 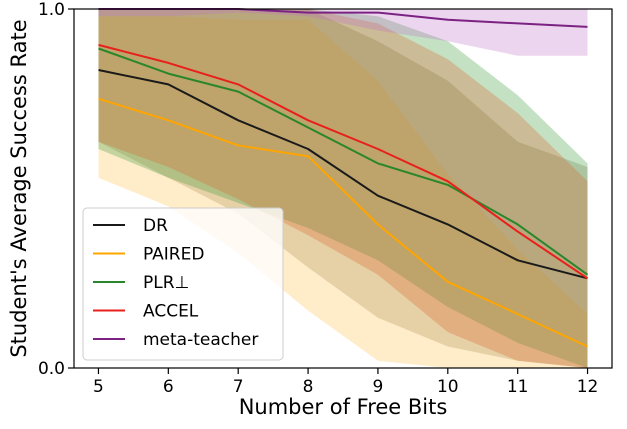 I want to click on legend-label-accel: ACCEL, so click(x=171, y=312).